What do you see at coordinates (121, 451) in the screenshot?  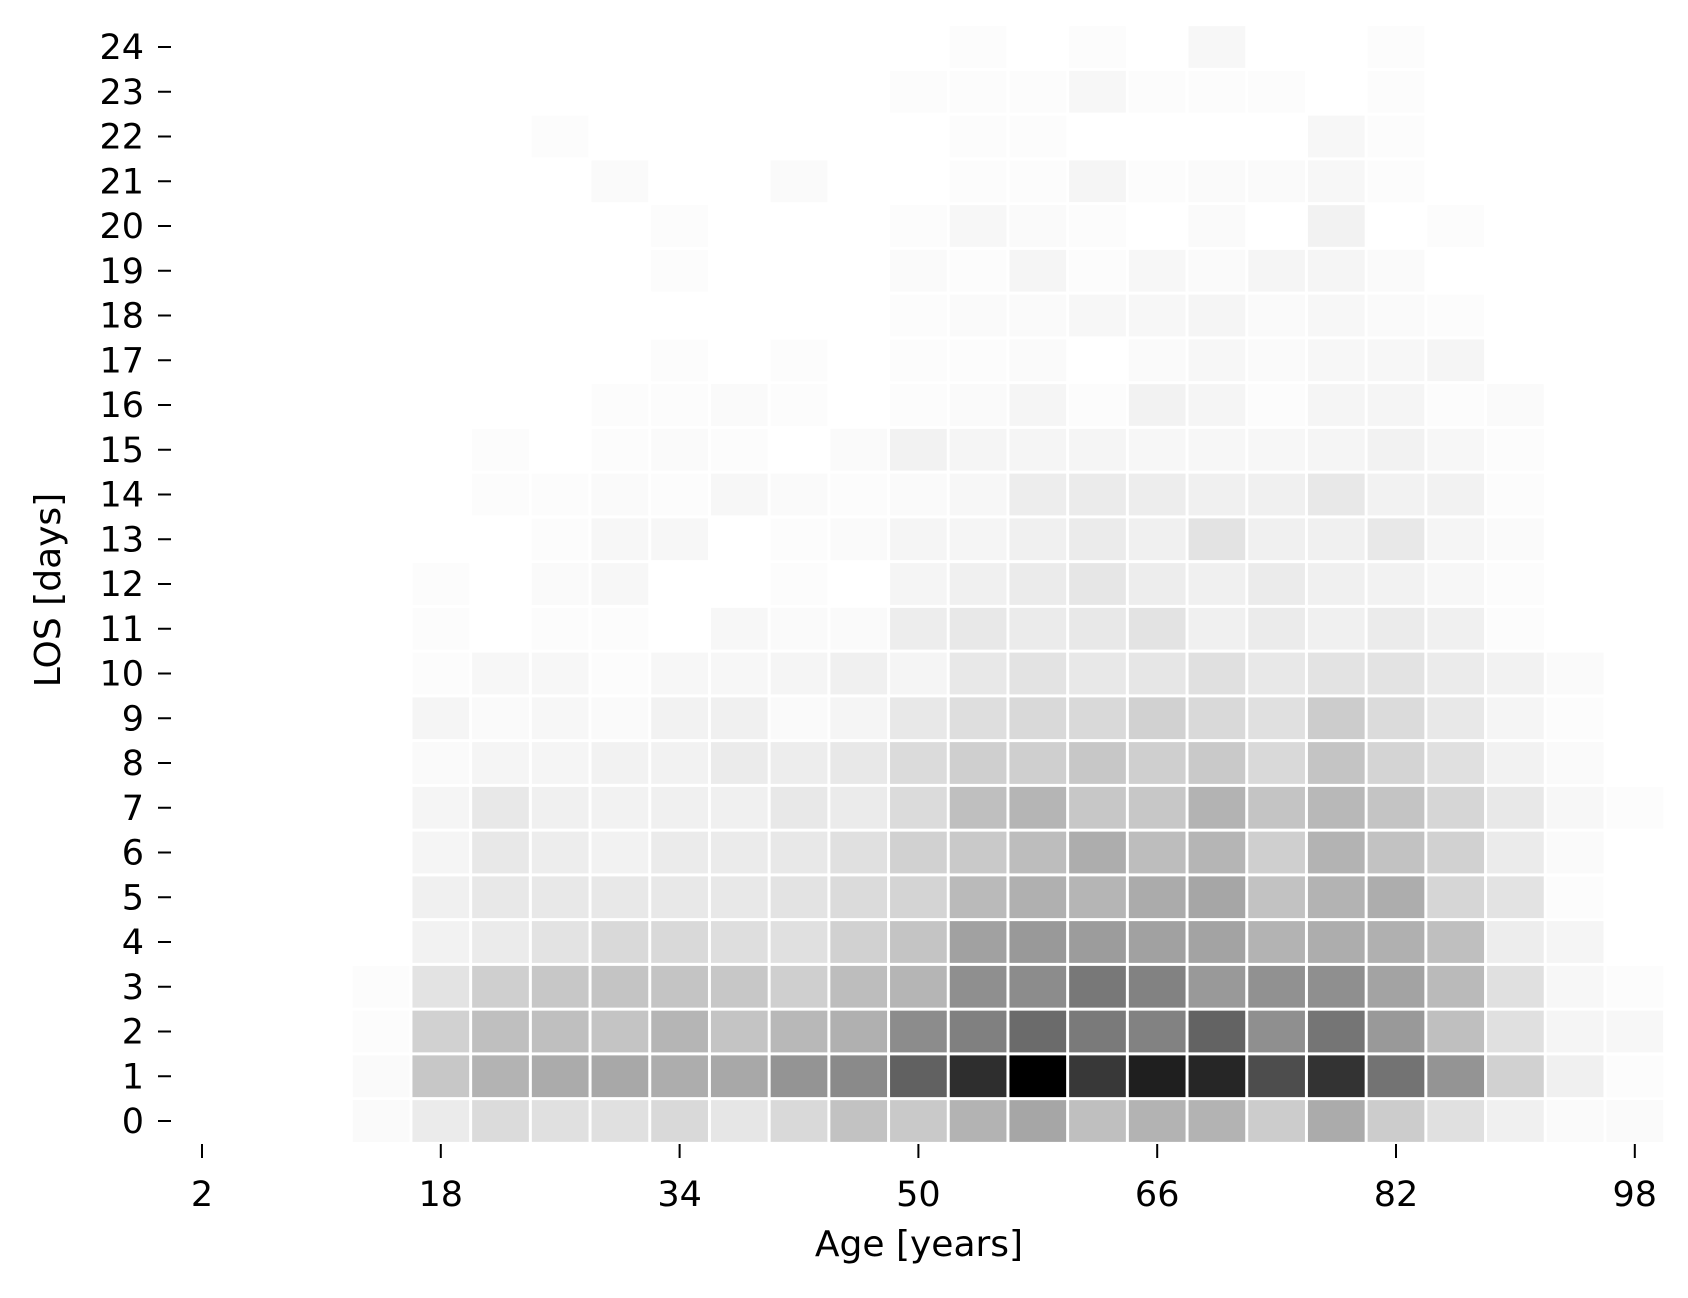 I see `y-tick-label: 15` at bounding box center [121, 451].